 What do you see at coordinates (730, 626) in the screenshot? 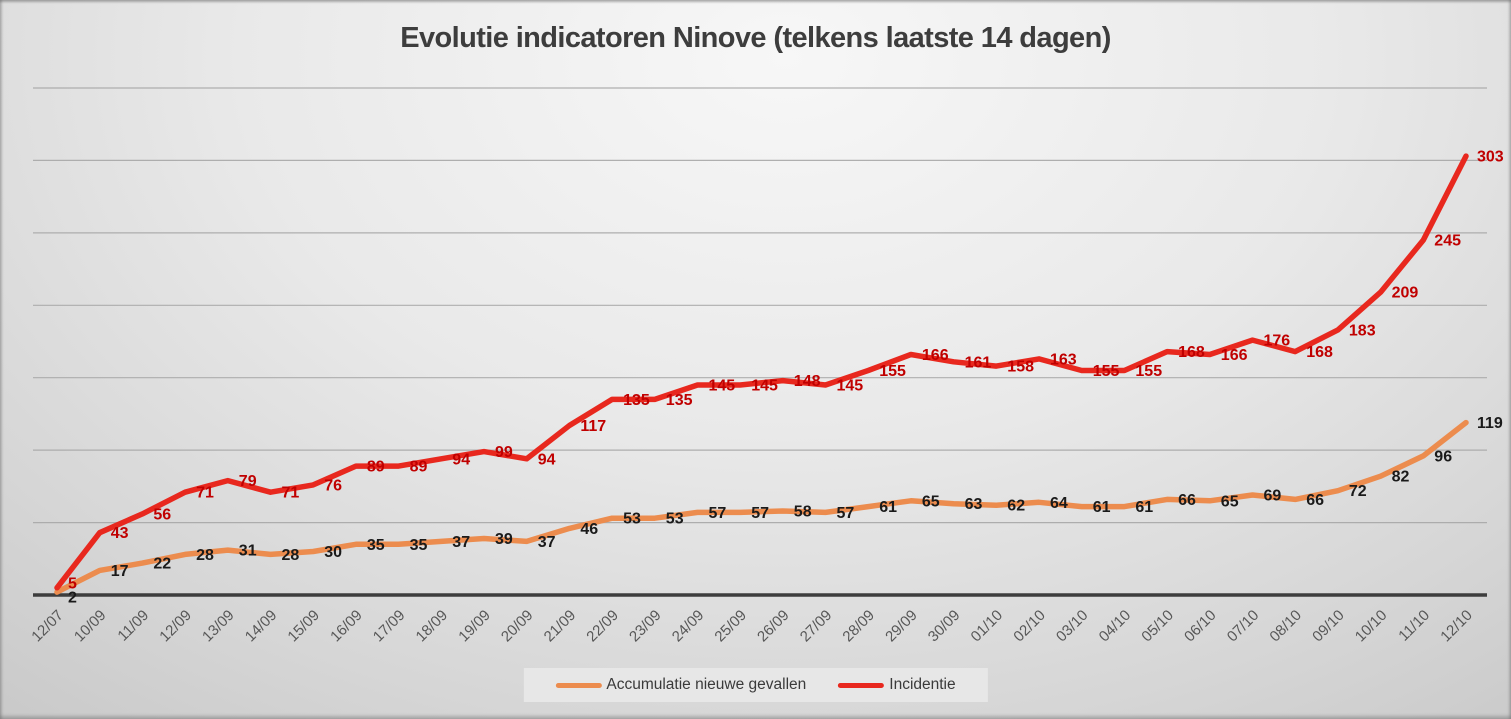
I see `x-tick-label: 25/09` at bounding box center [730, 626].